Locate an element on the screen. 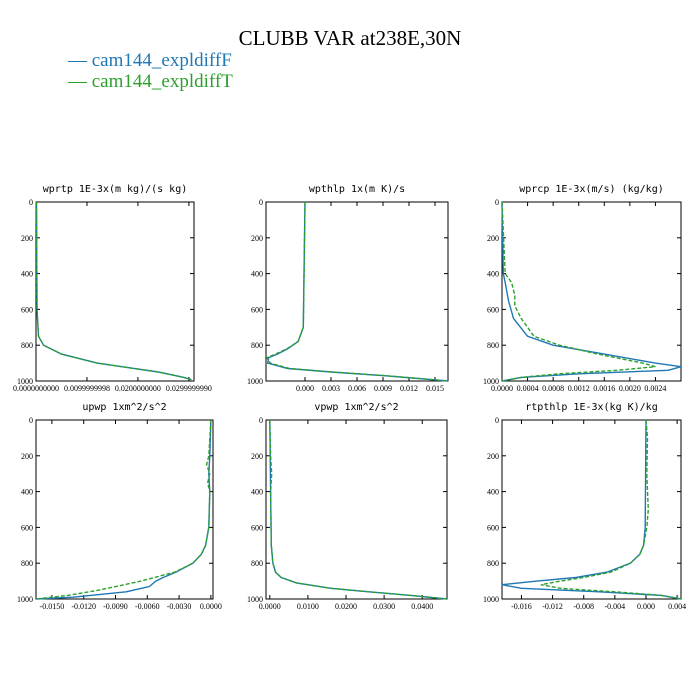 The image size is (700, 700). x-tick-label: 0.0200000000 is located at coordinates (138, 388).